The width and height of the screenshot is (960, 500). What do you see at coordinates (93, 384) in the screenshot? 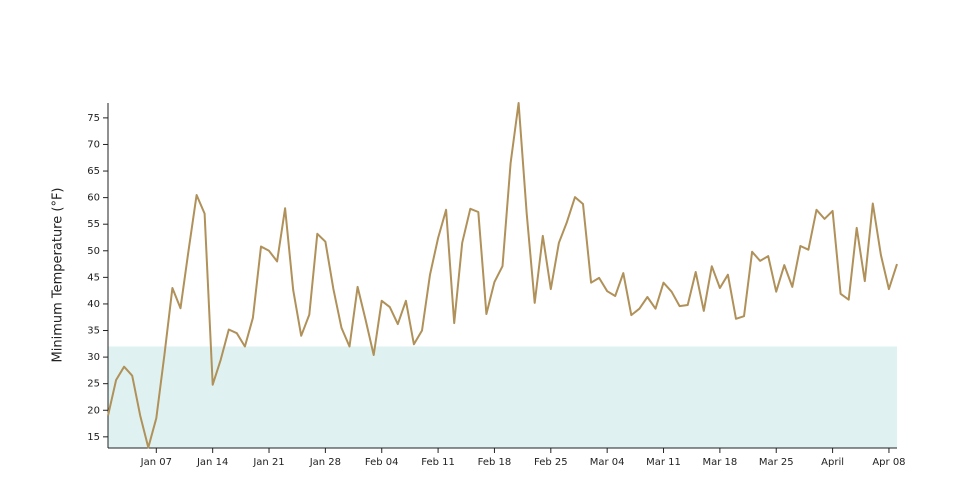
I see `y-tick-label: 25` at bounding box center [93, 384].